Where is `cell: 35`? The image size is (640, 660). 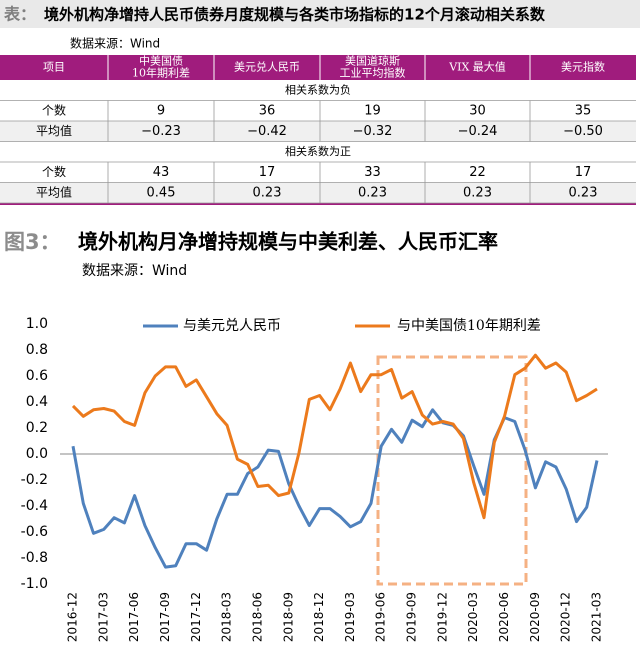 cell: 35 is located at coordinates (583, 110).